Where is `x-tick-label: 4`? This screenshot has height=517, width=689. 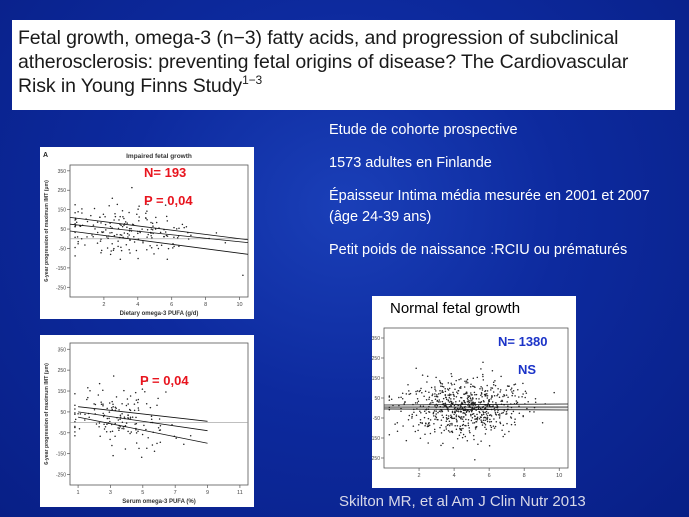
x-tick-label: 4 is located at coordinates (454, 476).